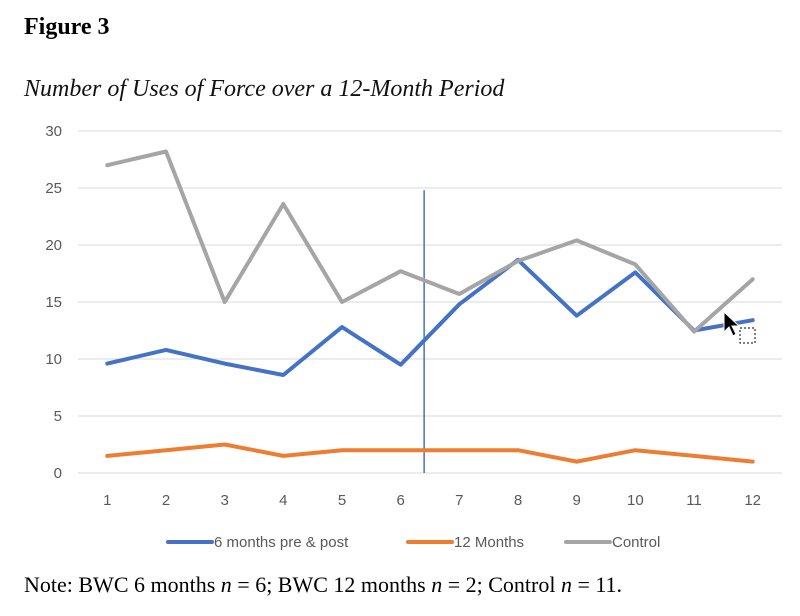 This screenshot has width=800, height=616. What do you see at coordinates (342, 500) in the screenshot?
I see `x-tick-label: 5` at bounding box center [342, 500].